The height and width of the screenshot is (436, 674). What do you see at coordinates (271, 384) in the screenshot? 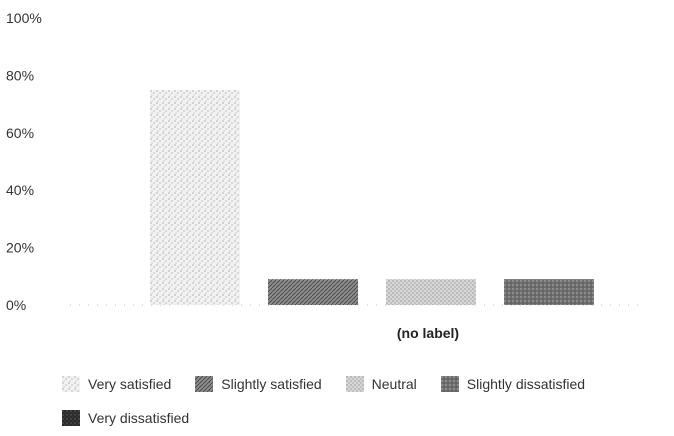
I see `legend-label: Slightly satisfied` at bounding box center [271, 384].